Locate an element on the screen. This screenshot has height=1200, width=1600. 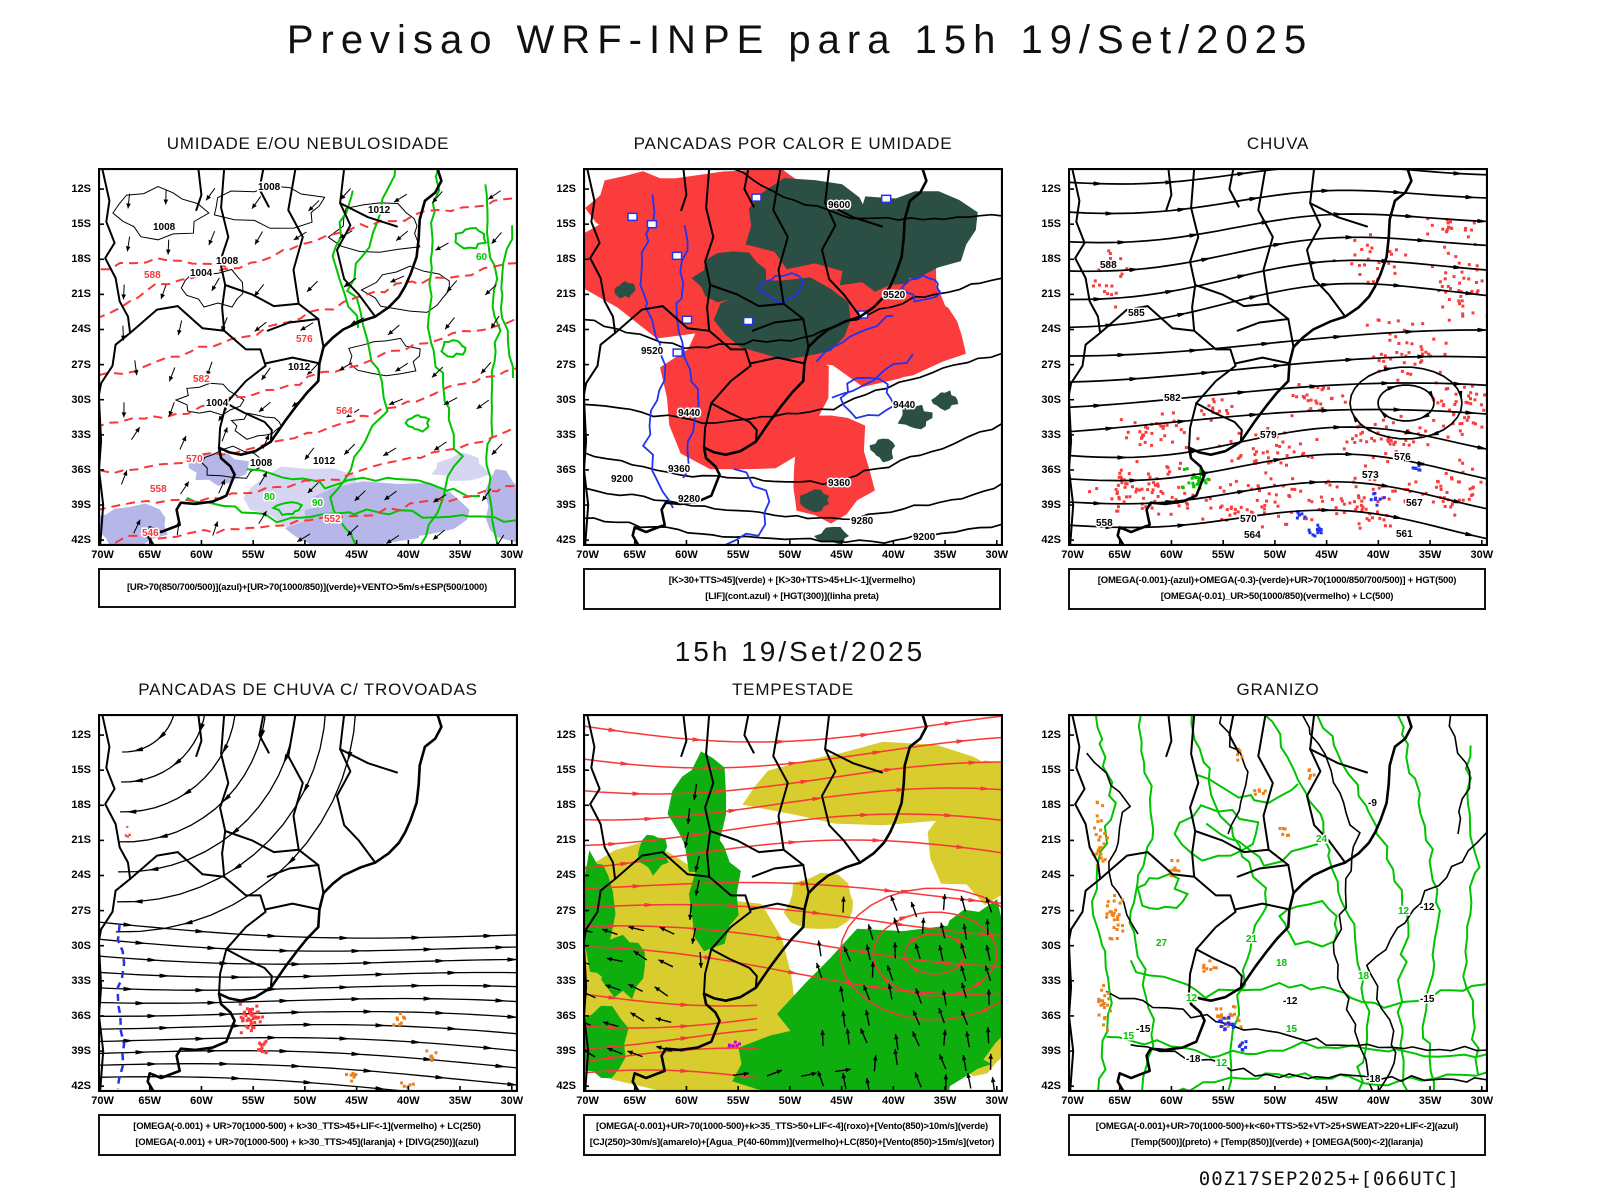
svg-text: -18 is located at coordinates (1373, 1079).